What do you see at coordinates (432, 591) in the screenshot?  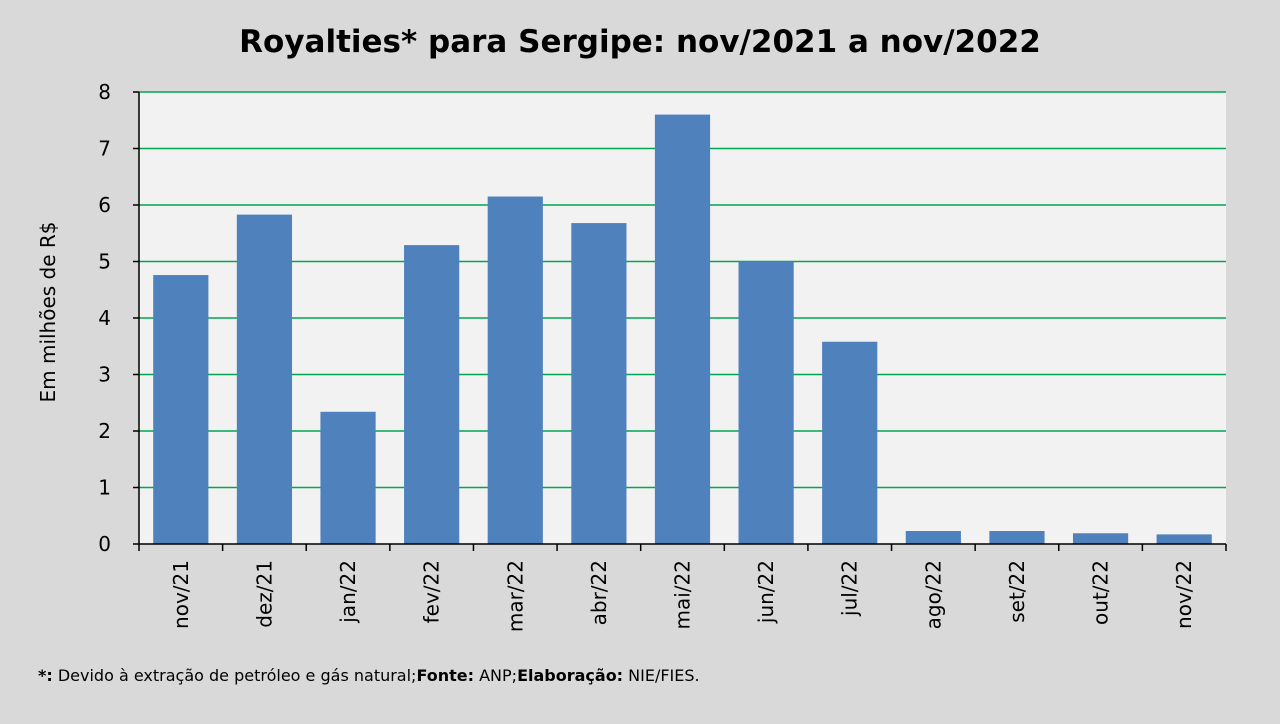 I see `x-tick-label: fev/22` at bounding box center [432, 591].